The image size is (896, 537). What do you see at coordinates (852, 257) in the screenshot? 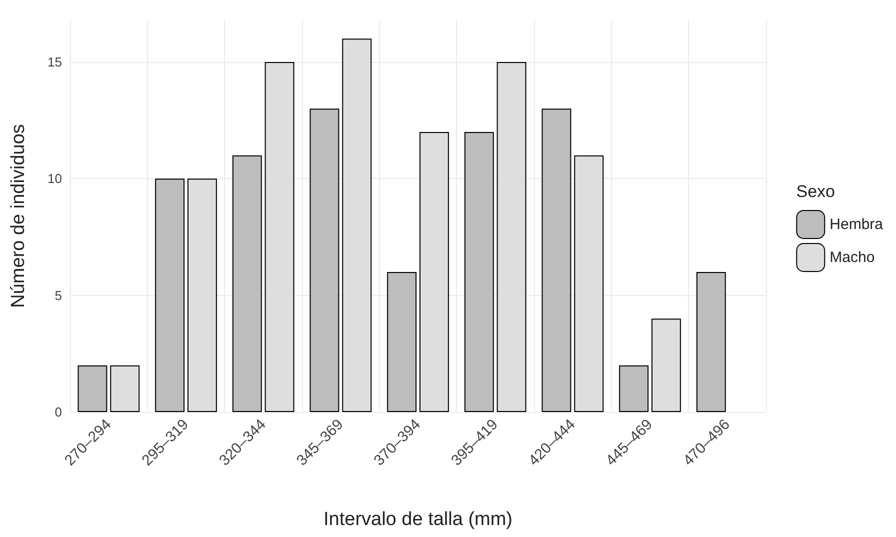
I see `legend-label: Macho` at bounding box center [852, 257].